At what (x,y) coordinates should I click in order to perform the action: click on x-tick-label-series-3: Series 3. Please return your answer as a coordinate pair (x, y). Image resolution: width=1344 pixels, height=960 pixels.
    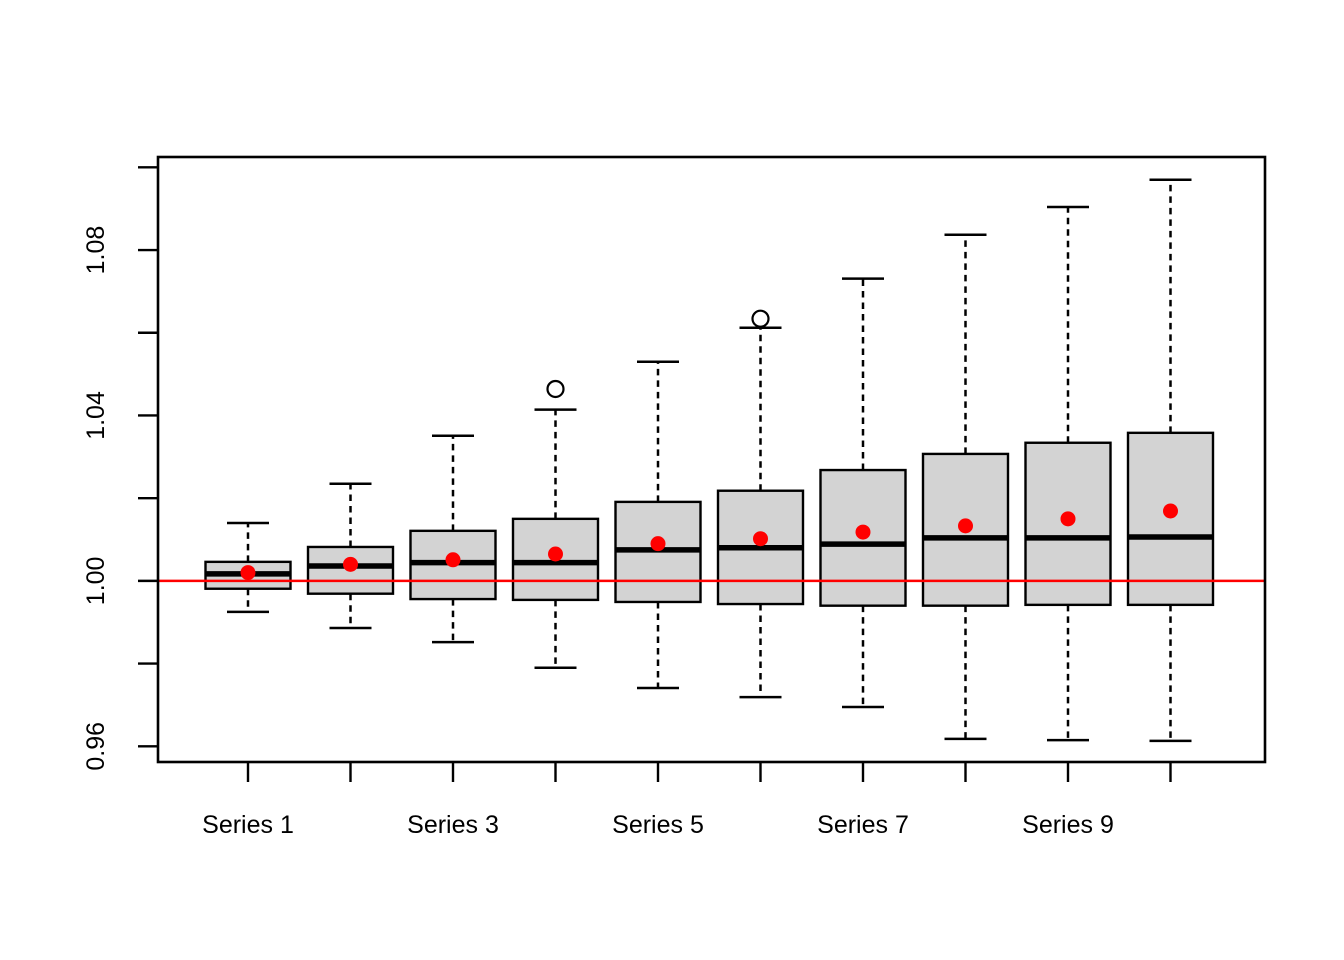
    Looking at the image, I should click on (453, 825).